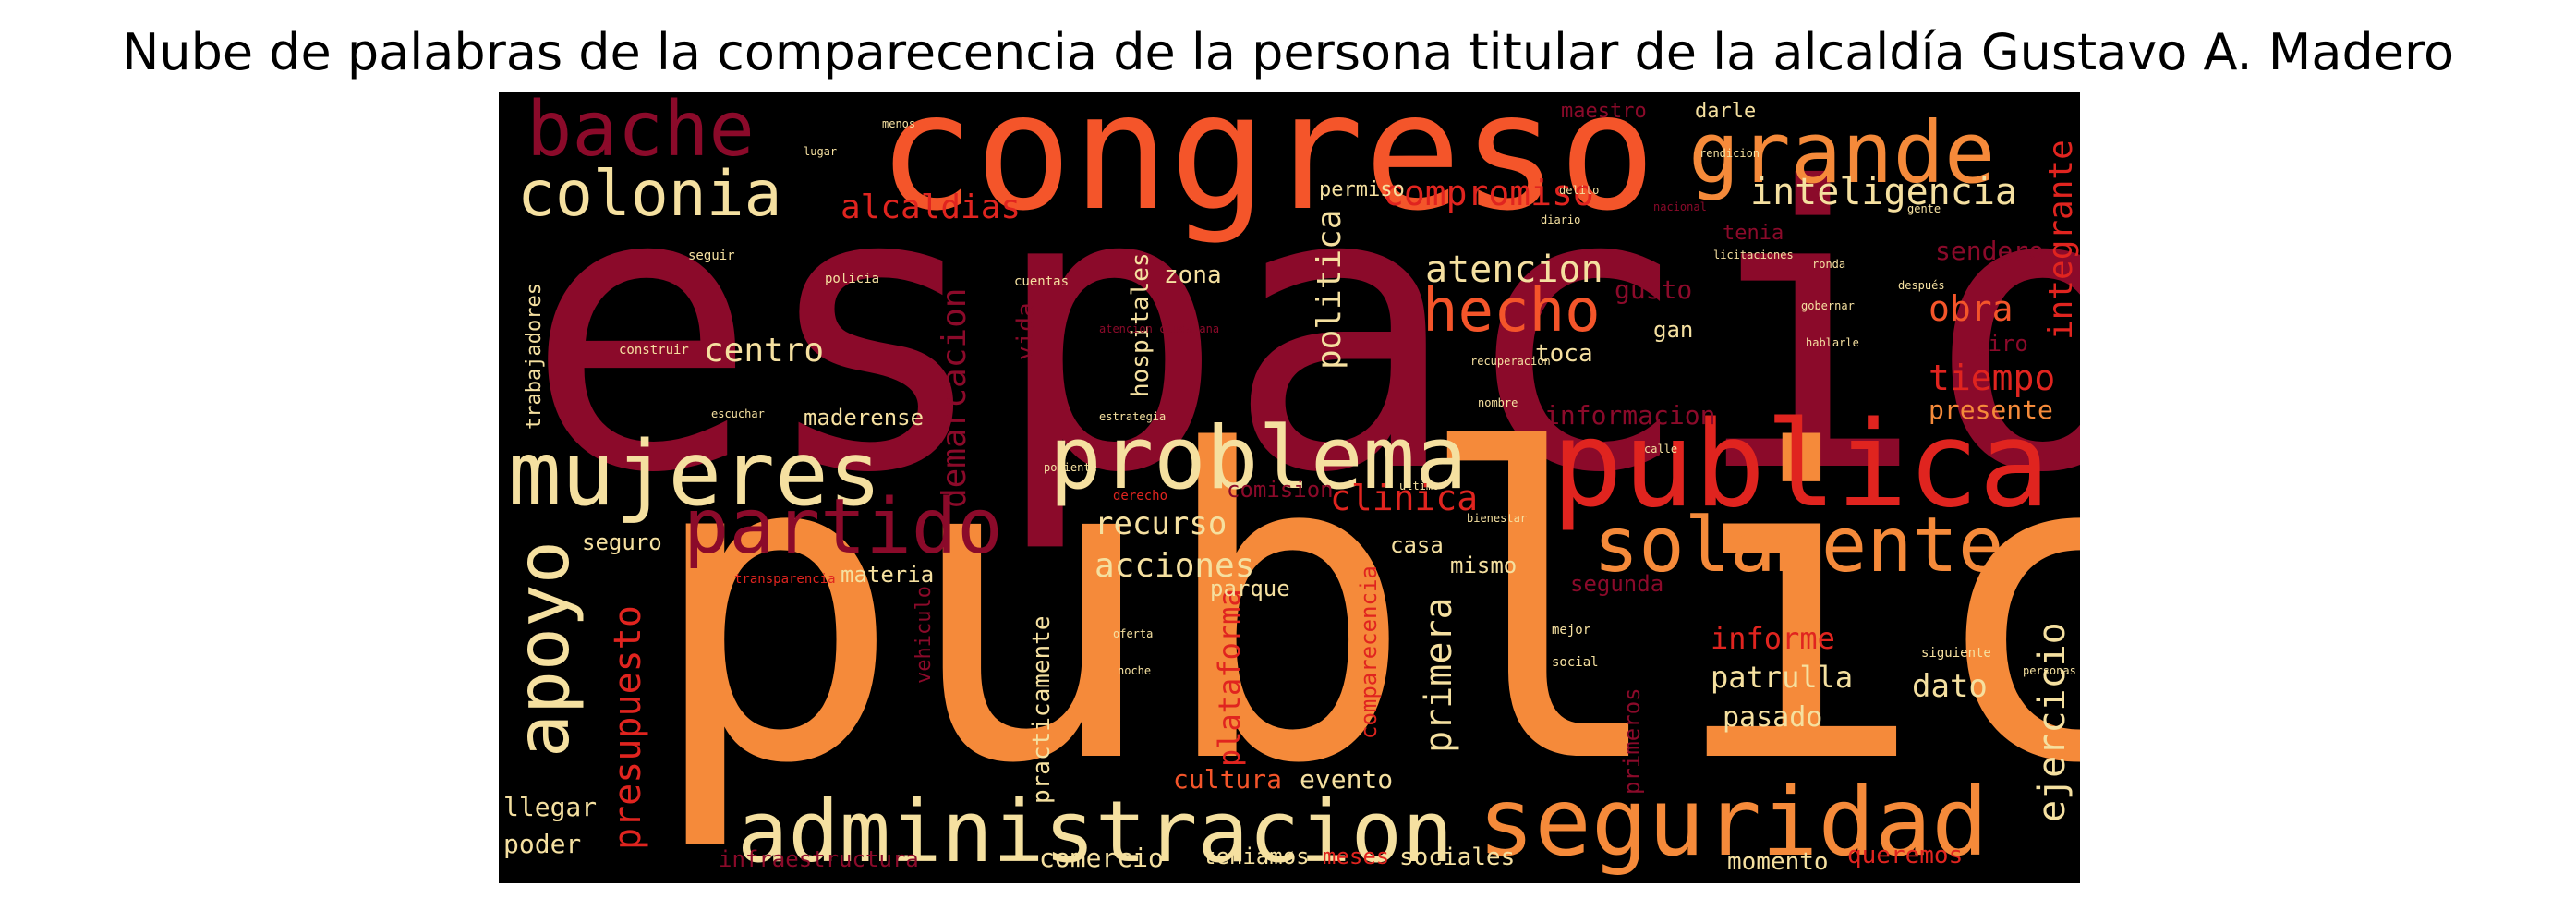  What do you see at coordinates (1362, 189) in the screenshot?
I see `word: permiso` at bounding box center [1362, 189].